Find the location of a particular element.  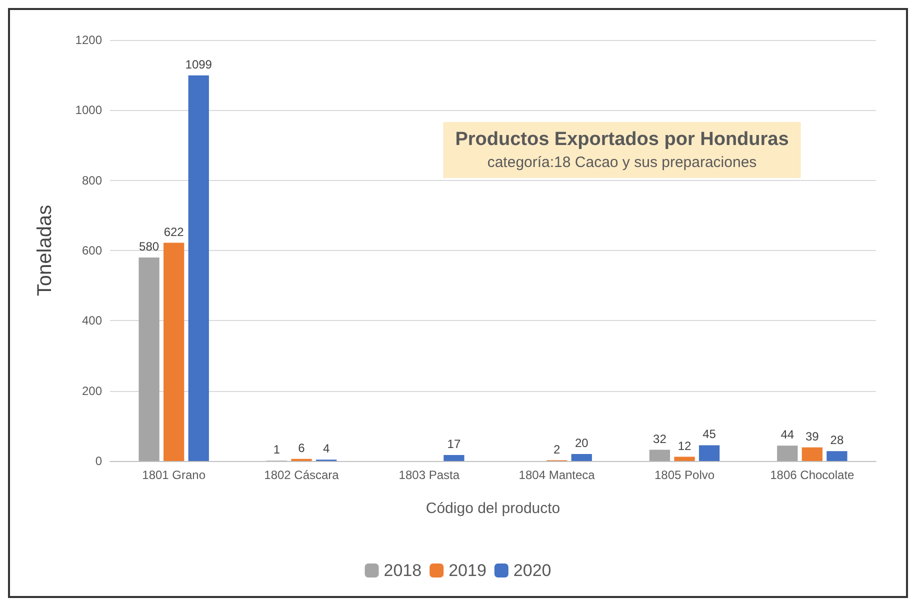

data-label: 44 is located at coordinates (787, 435).